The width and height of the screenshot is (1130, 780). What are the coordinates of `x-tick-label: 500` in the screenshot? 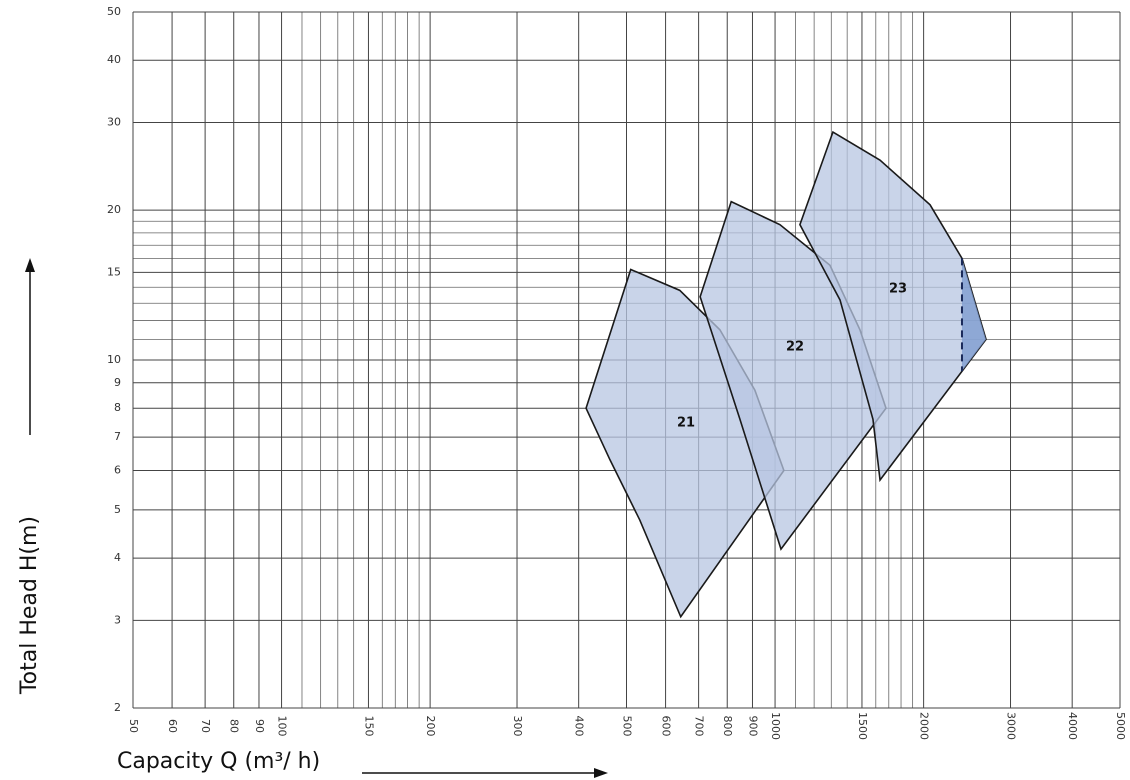 It's located at (627, 726).